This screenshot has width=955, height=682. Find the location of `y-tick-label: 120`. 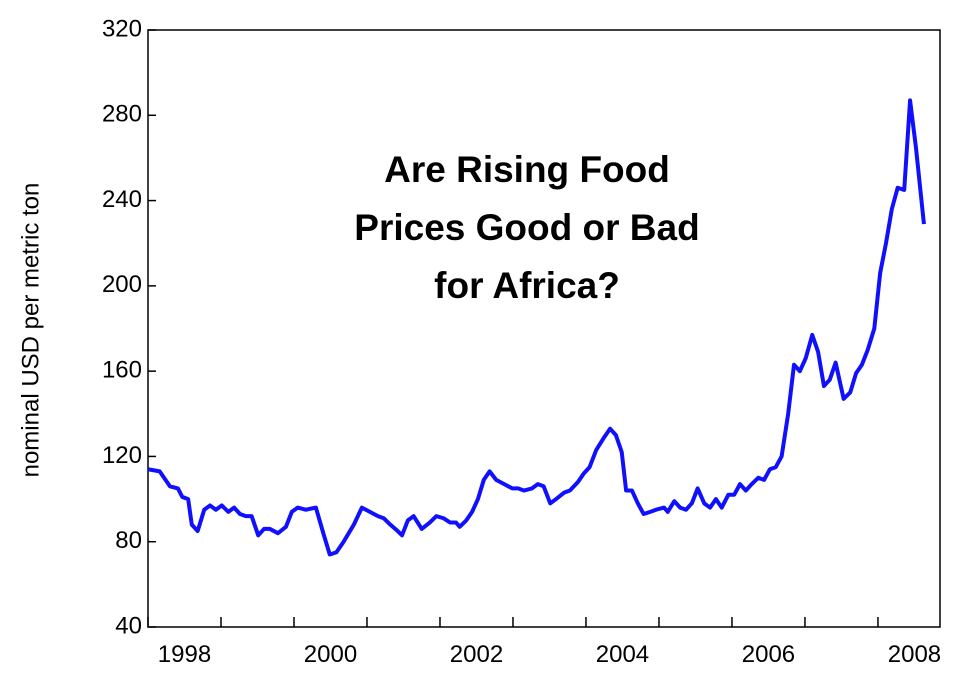

y-tick-label: 120 is located at coordinates (122, 455).